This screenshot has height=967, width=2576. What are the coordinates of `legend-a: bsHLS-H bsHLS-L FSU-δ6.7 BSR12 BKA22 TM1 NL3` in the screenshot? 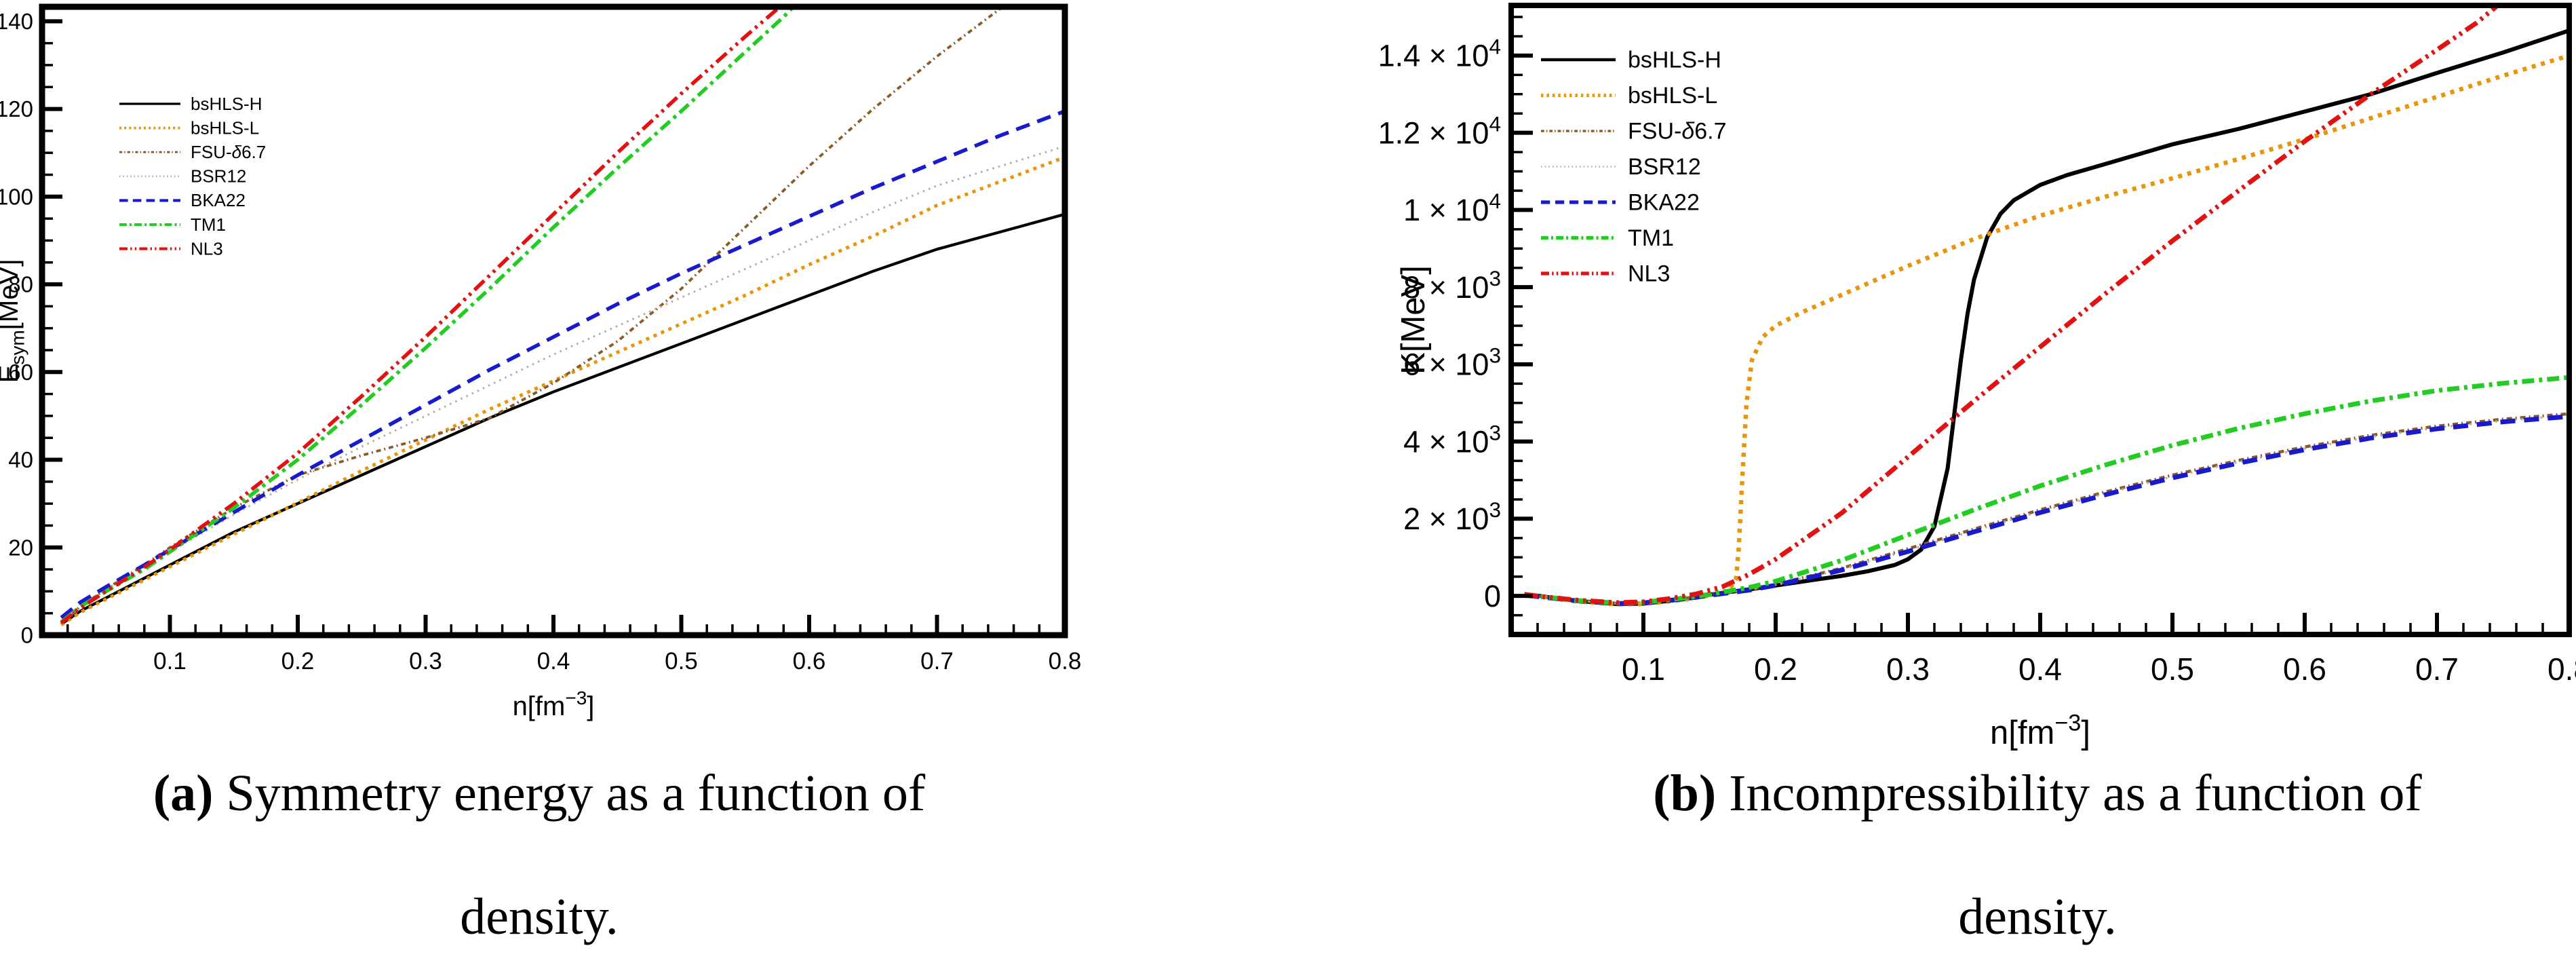 It's located at (192, 176).